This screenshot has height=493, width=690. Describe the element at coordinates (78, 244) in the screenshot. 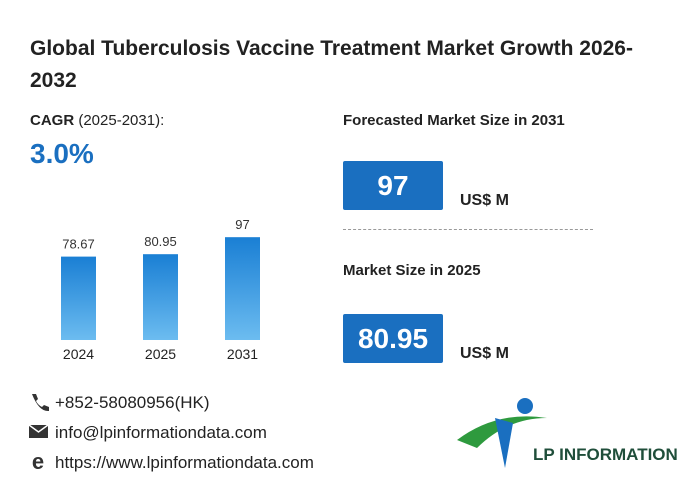

I see `value-label: 78.67` at that location.